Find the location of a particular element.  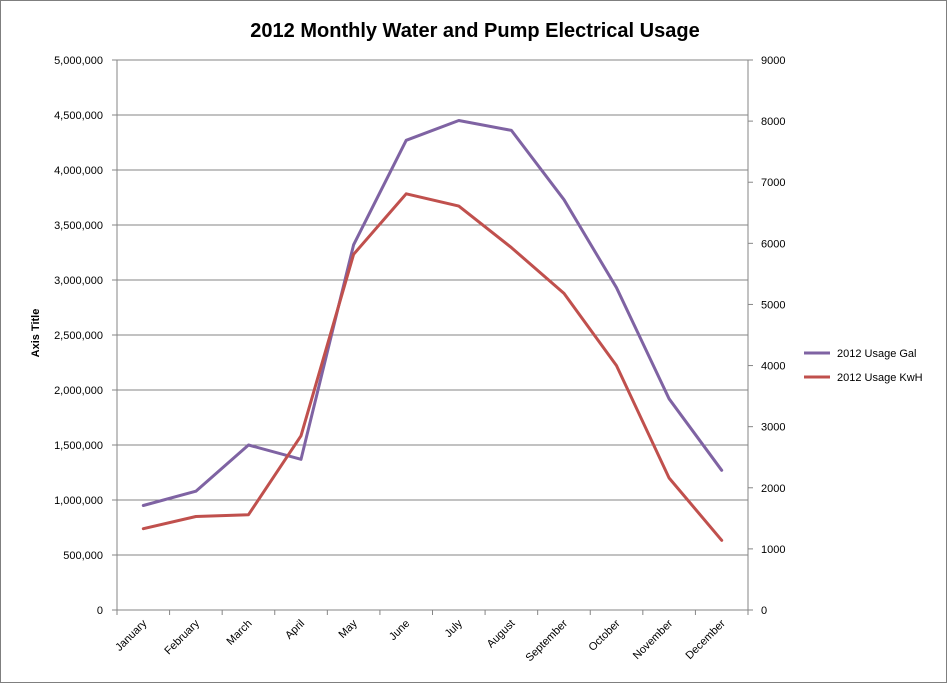

x-tick-label: December is located at coordinates (705, 639).